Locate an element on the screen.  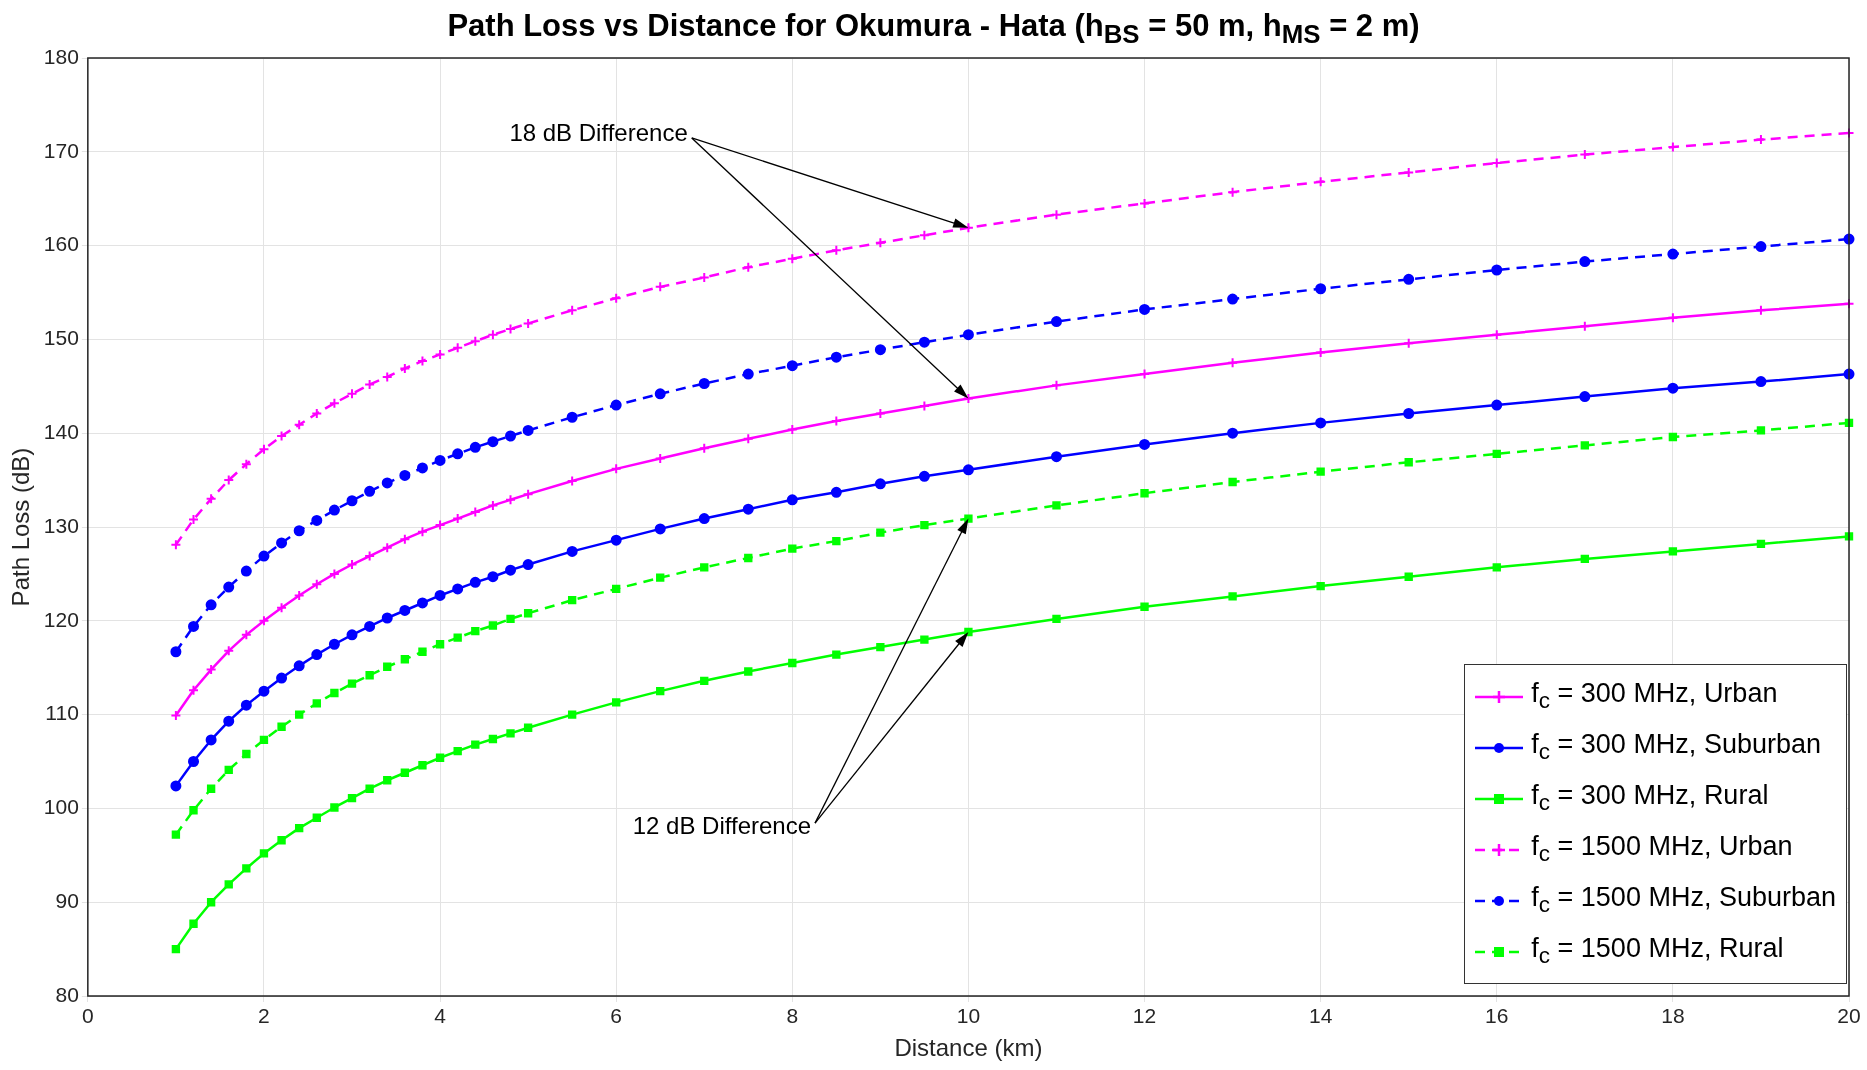
y-axis-title: Path Loss (dB) is located at coordinates (21, 527).